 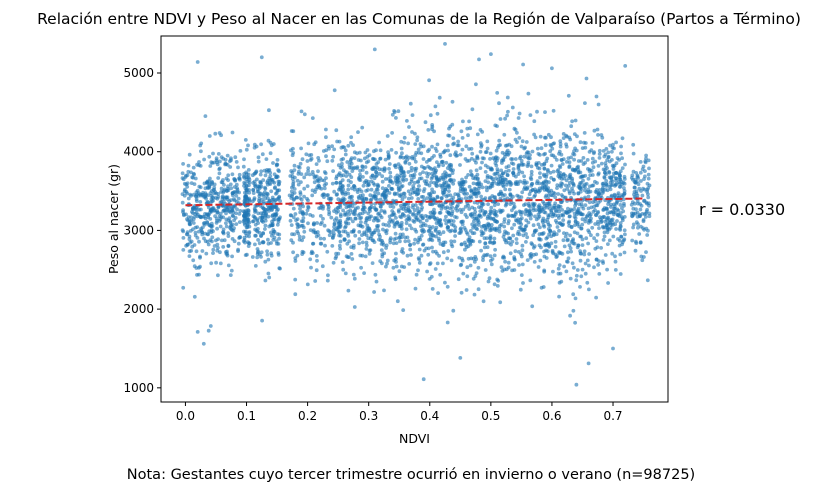 I want to click on outlier-point, so click(x=445, y=44).